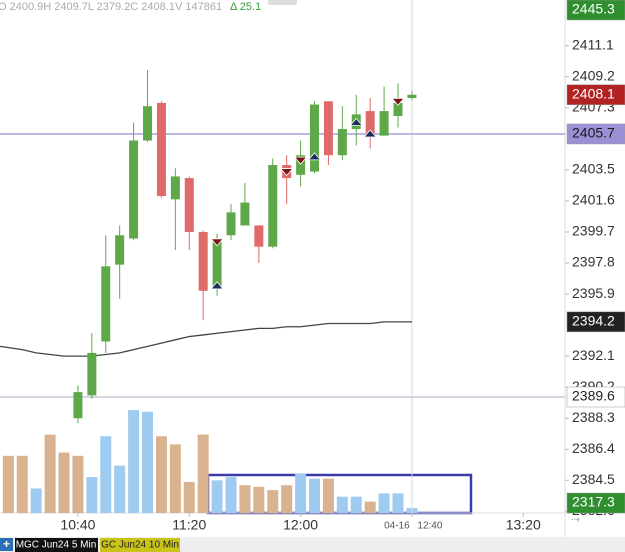  What do you see at coordinates (593, 396) in the screenshot?
I see `level-label: 2389.6` at bounding box center [593, 396].